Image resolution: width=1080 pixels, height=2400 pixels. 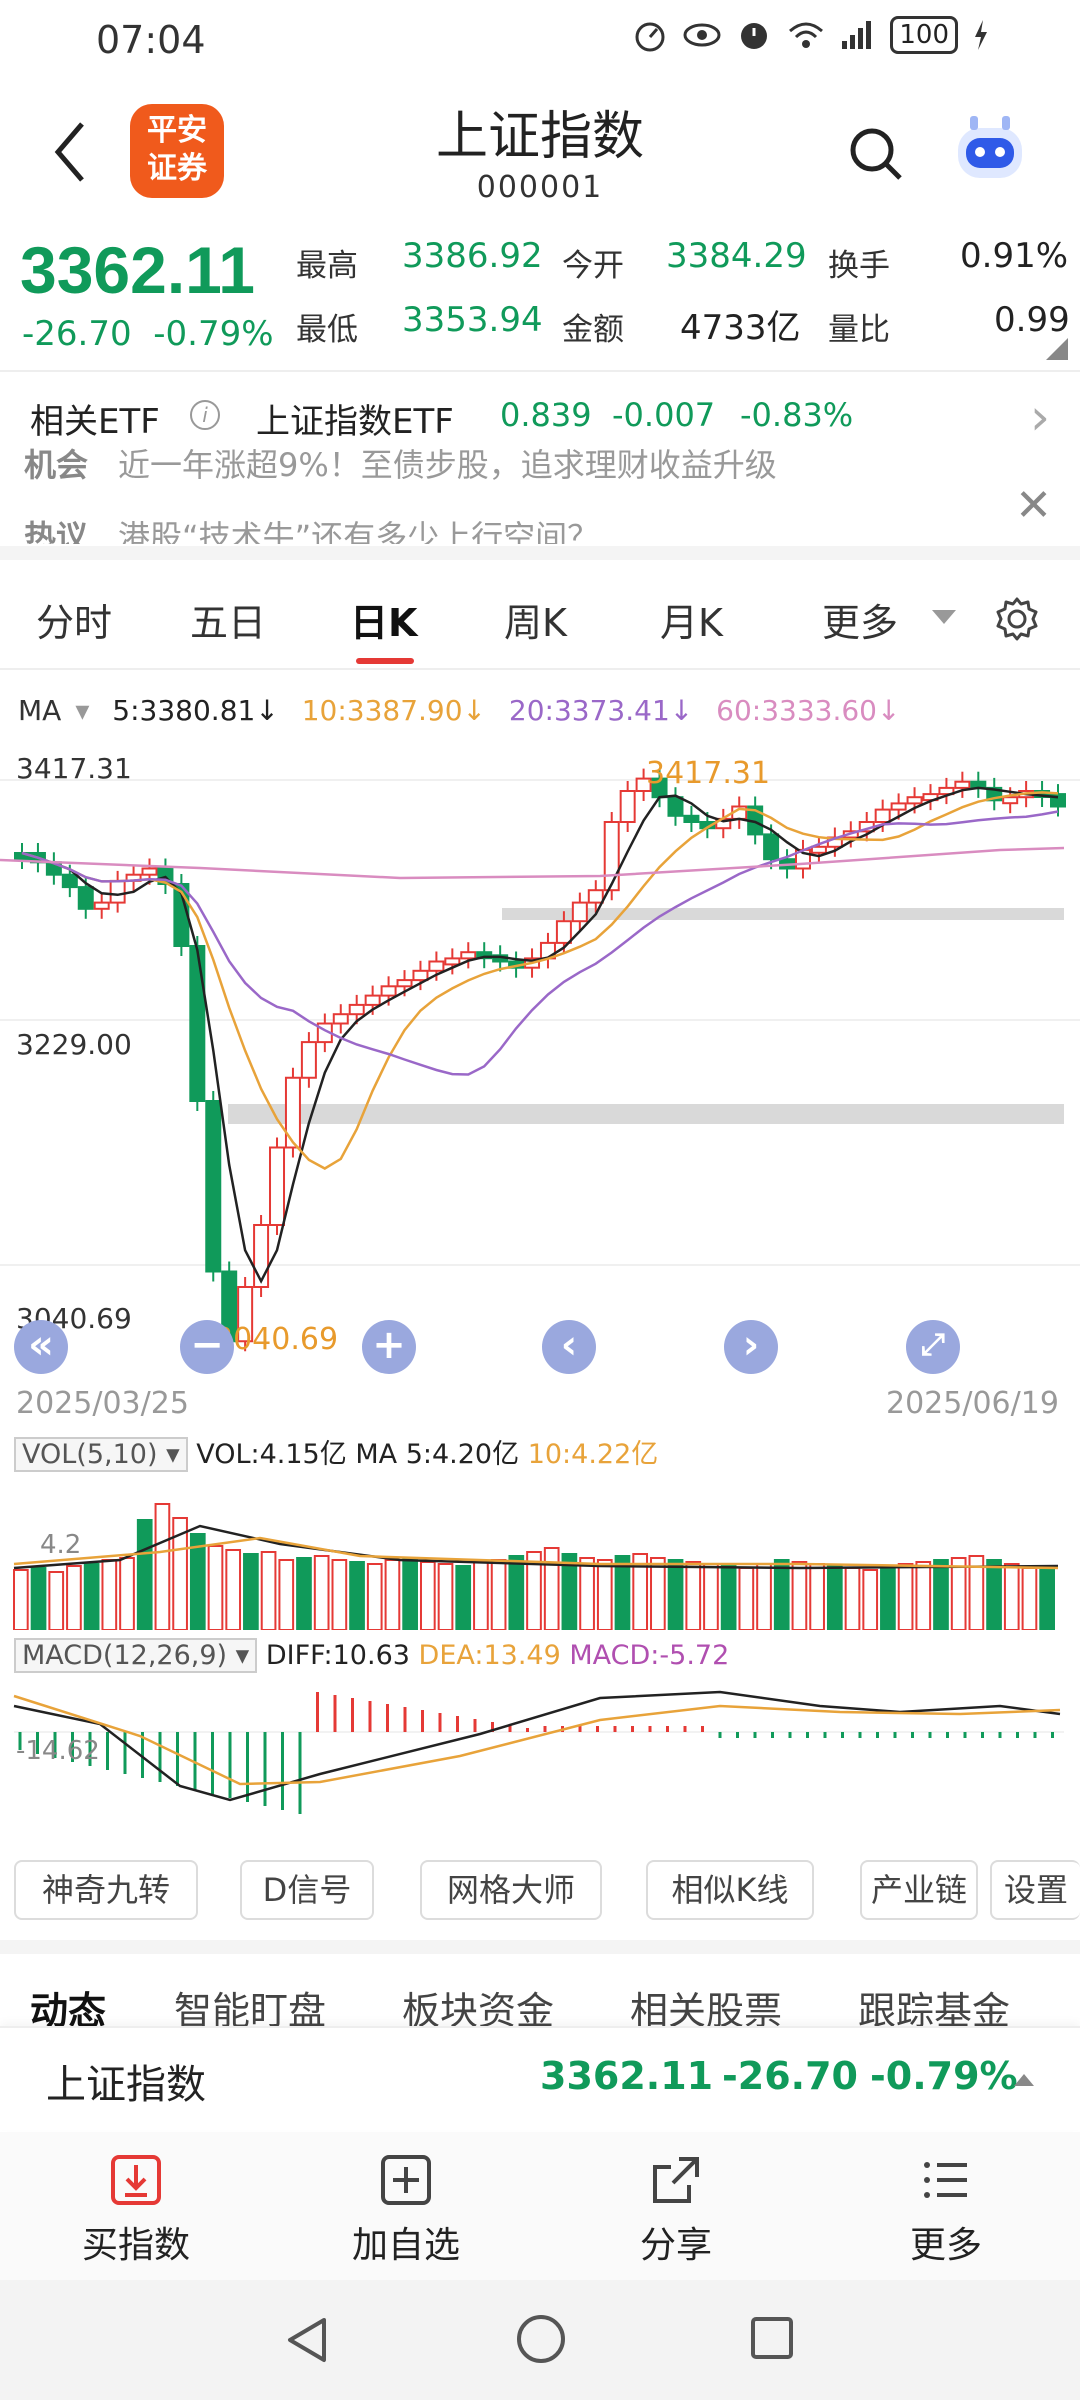 I want to click on scroll-left-button: ‹, so click(x=569, y=1347).